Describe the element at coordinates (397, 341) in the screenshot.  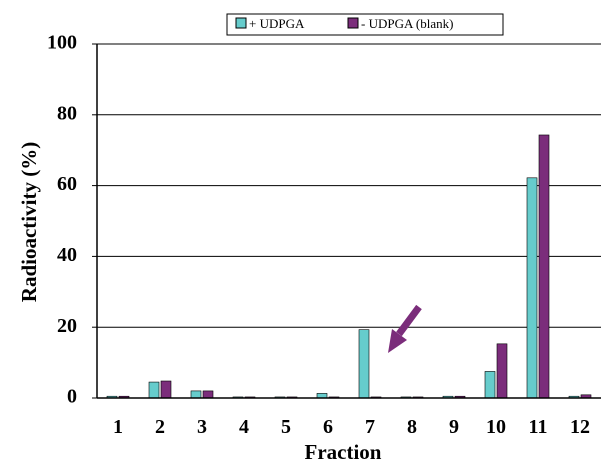
I see `arrow-head` at that location.